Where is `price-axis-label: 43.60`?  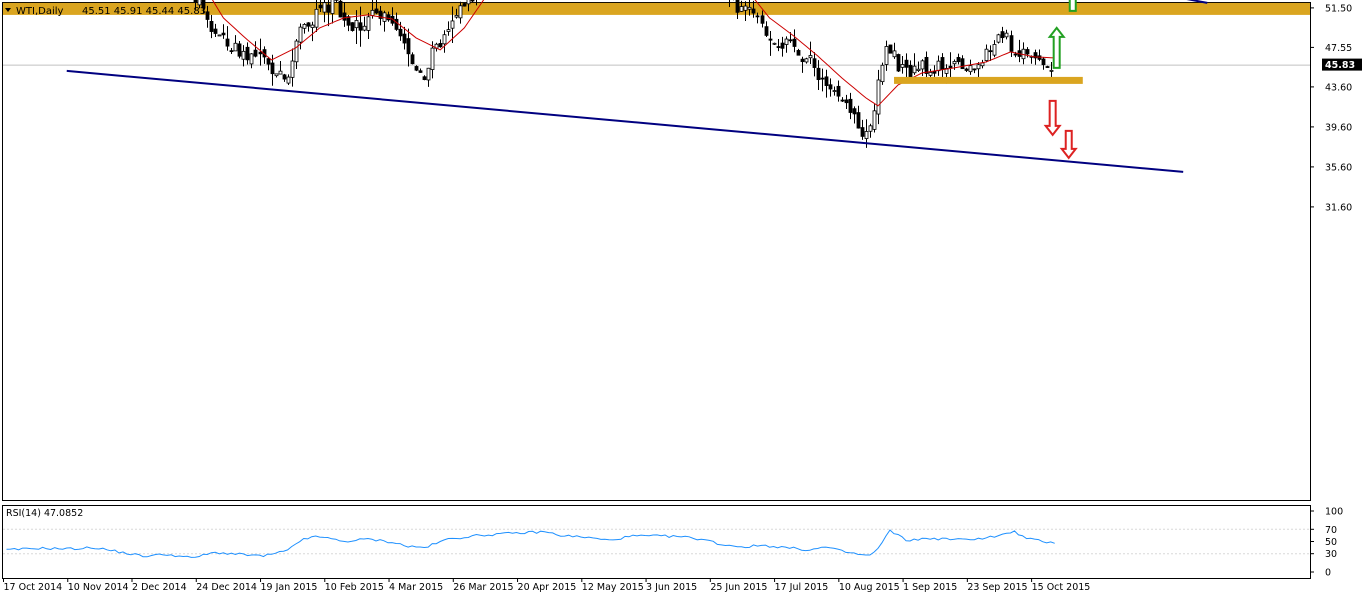 price-axis-label: 43.60 is located at coordinates (1338, 87).